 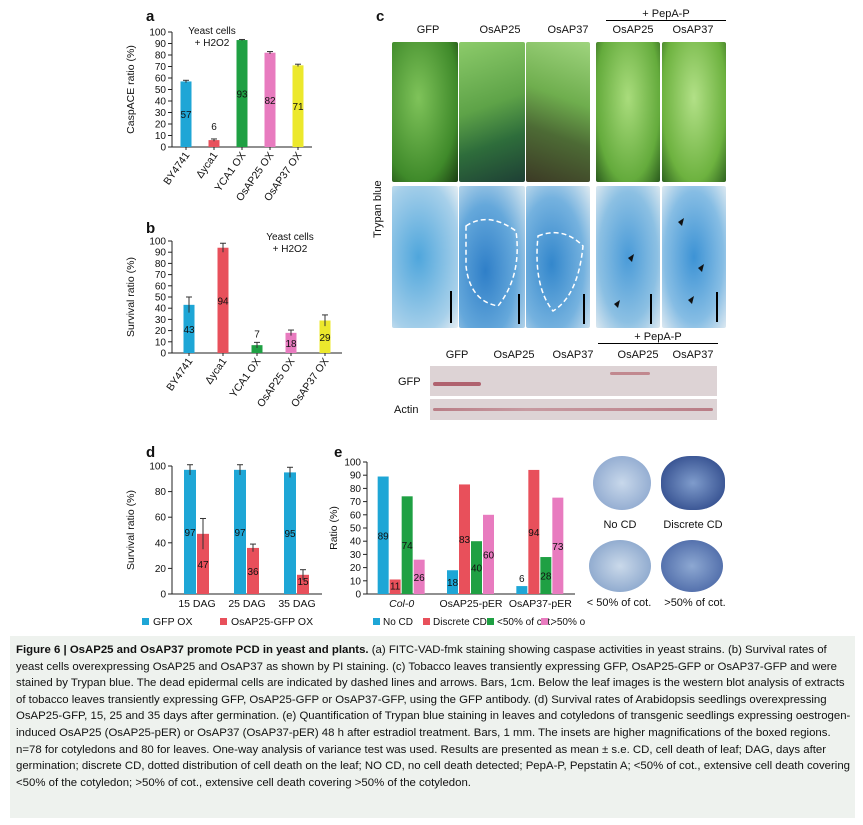 I want to click on annotation-line2: + H2O2, so click(x=212, y=43).